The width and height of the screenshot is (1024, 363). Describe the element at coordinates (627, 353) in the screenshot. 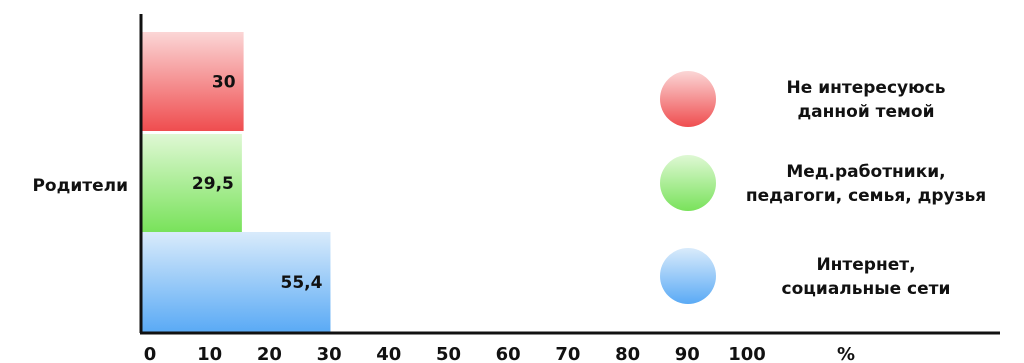

I see `x-tick-label: 80` at that location.